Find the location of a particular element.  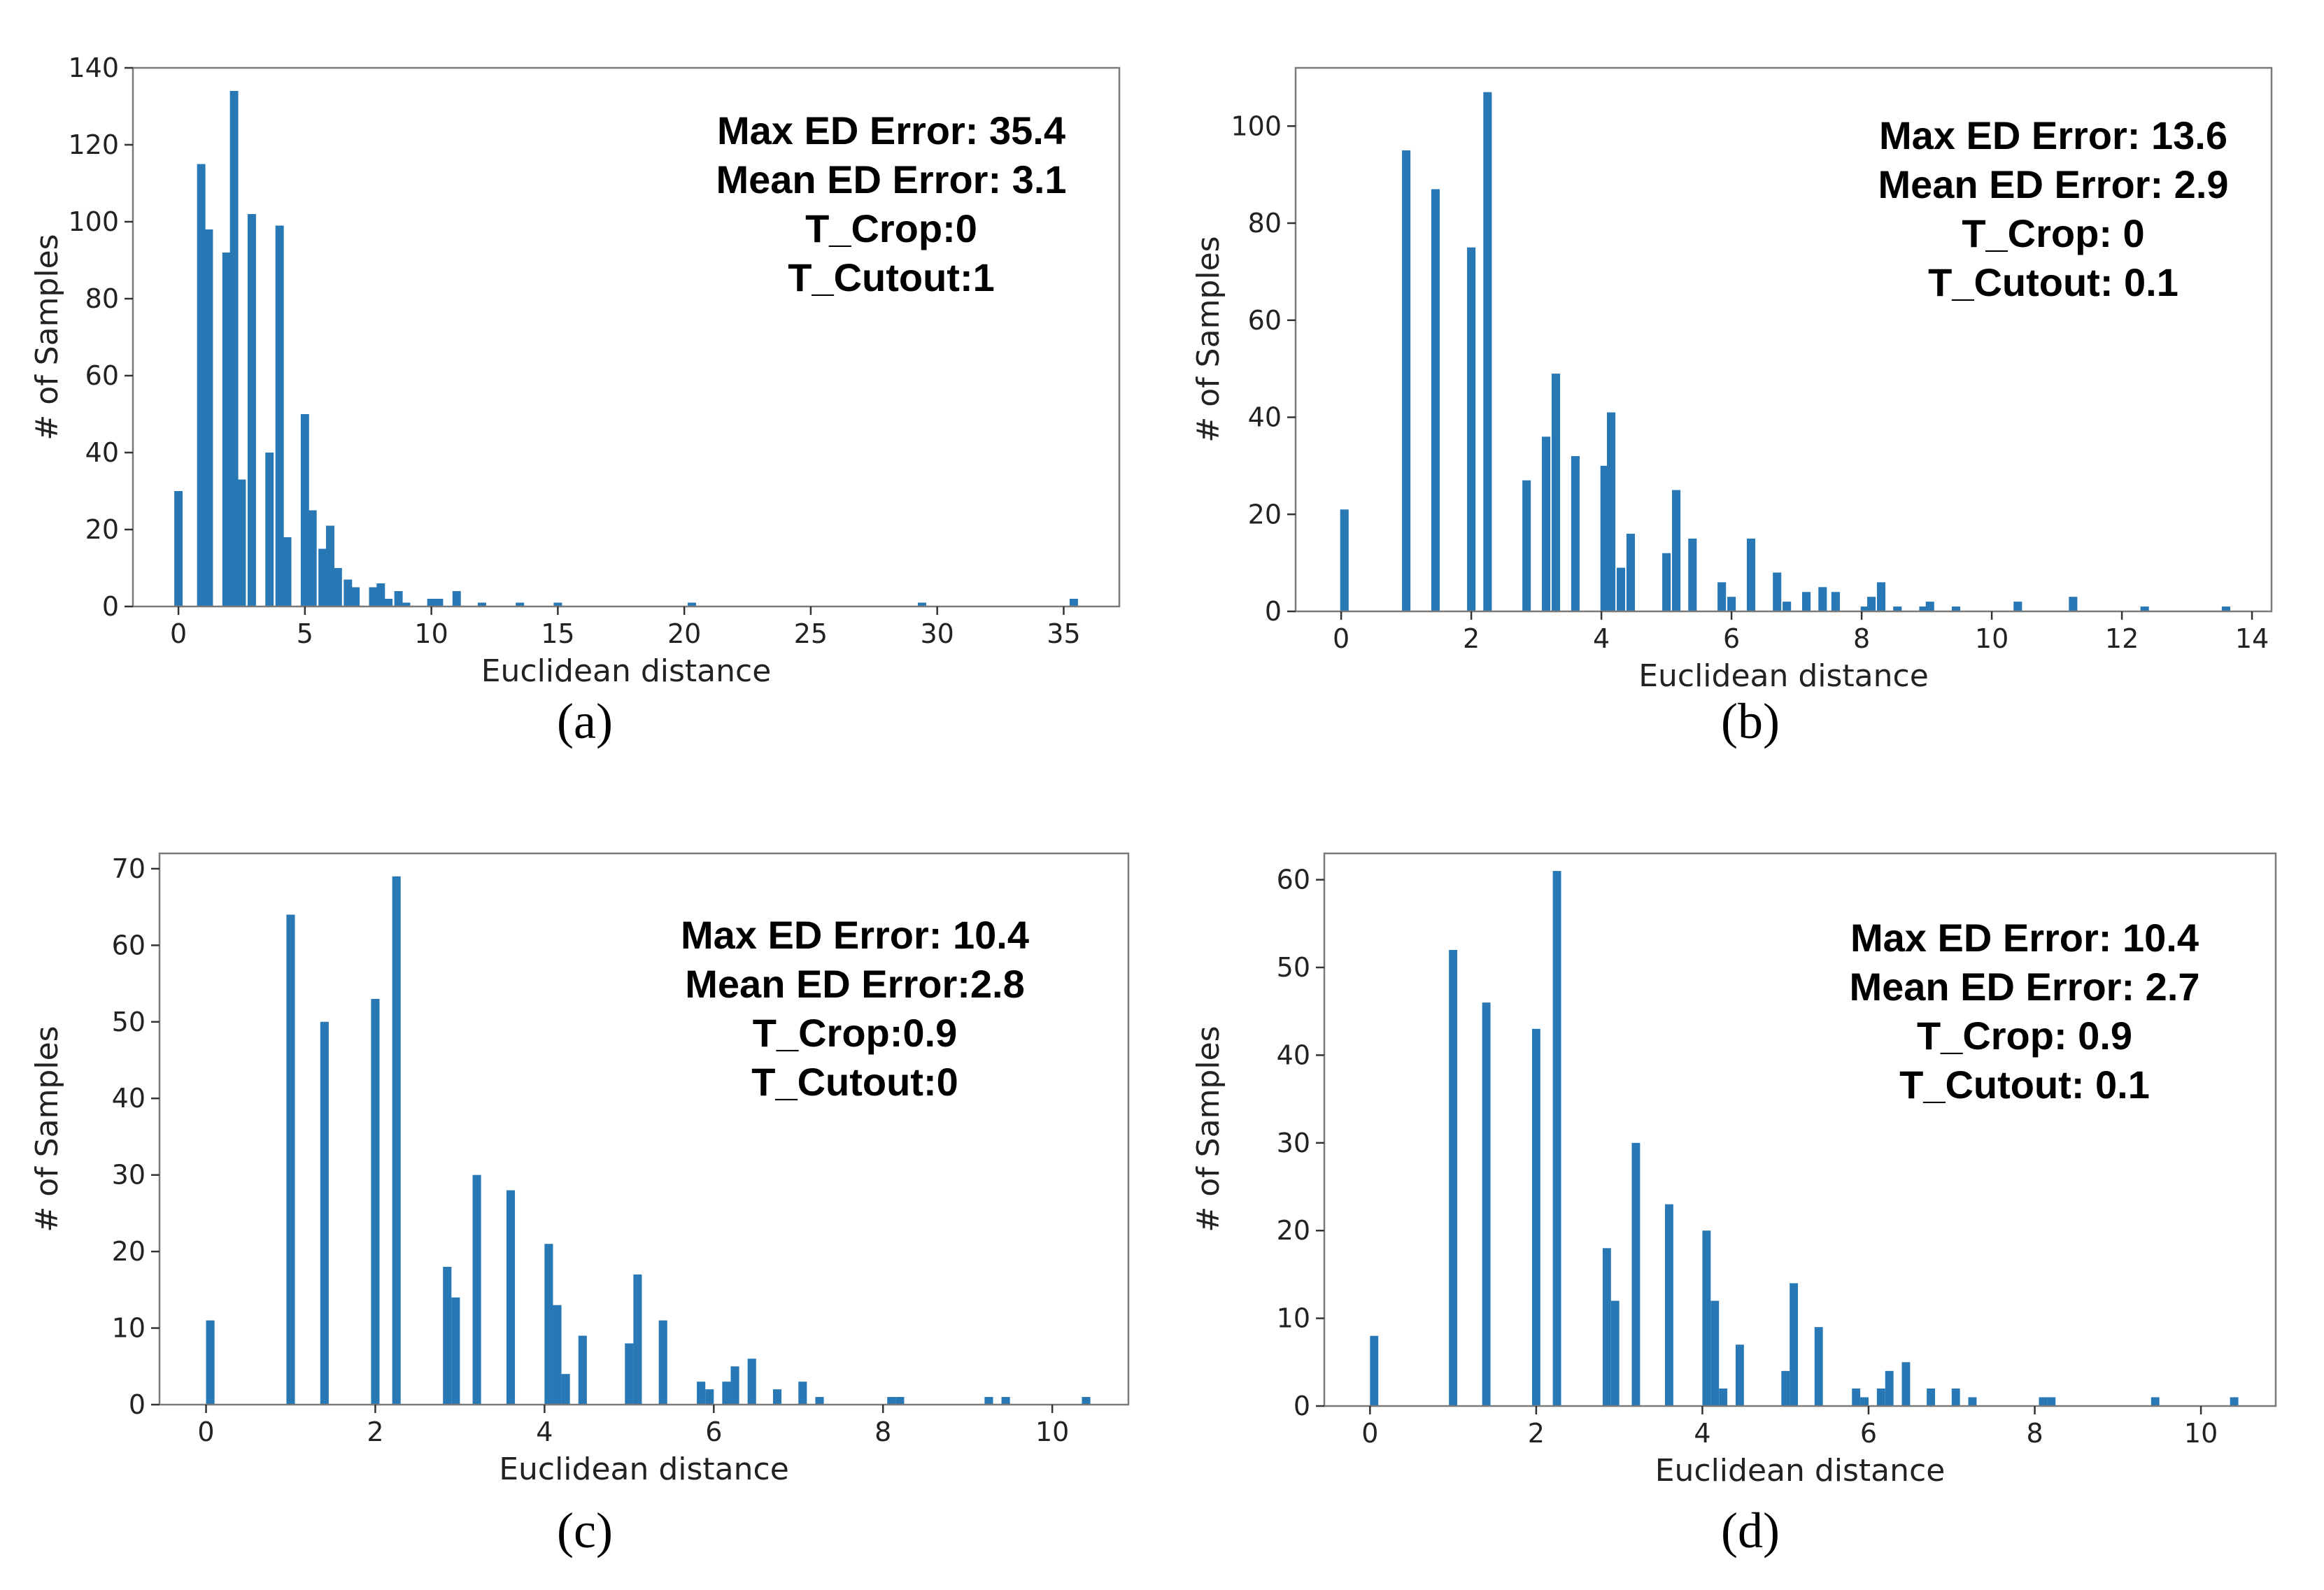

x-tick-label: 30 is located at coordinates (937, 633).